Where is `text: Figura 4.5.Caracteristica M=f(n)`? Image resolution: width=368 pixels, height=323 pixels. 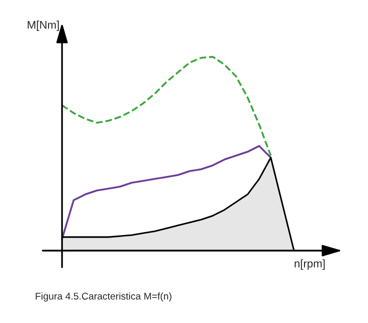
text: Figura 4.5.Caracteristica M=f(n) is located at coordinates (104, 297).